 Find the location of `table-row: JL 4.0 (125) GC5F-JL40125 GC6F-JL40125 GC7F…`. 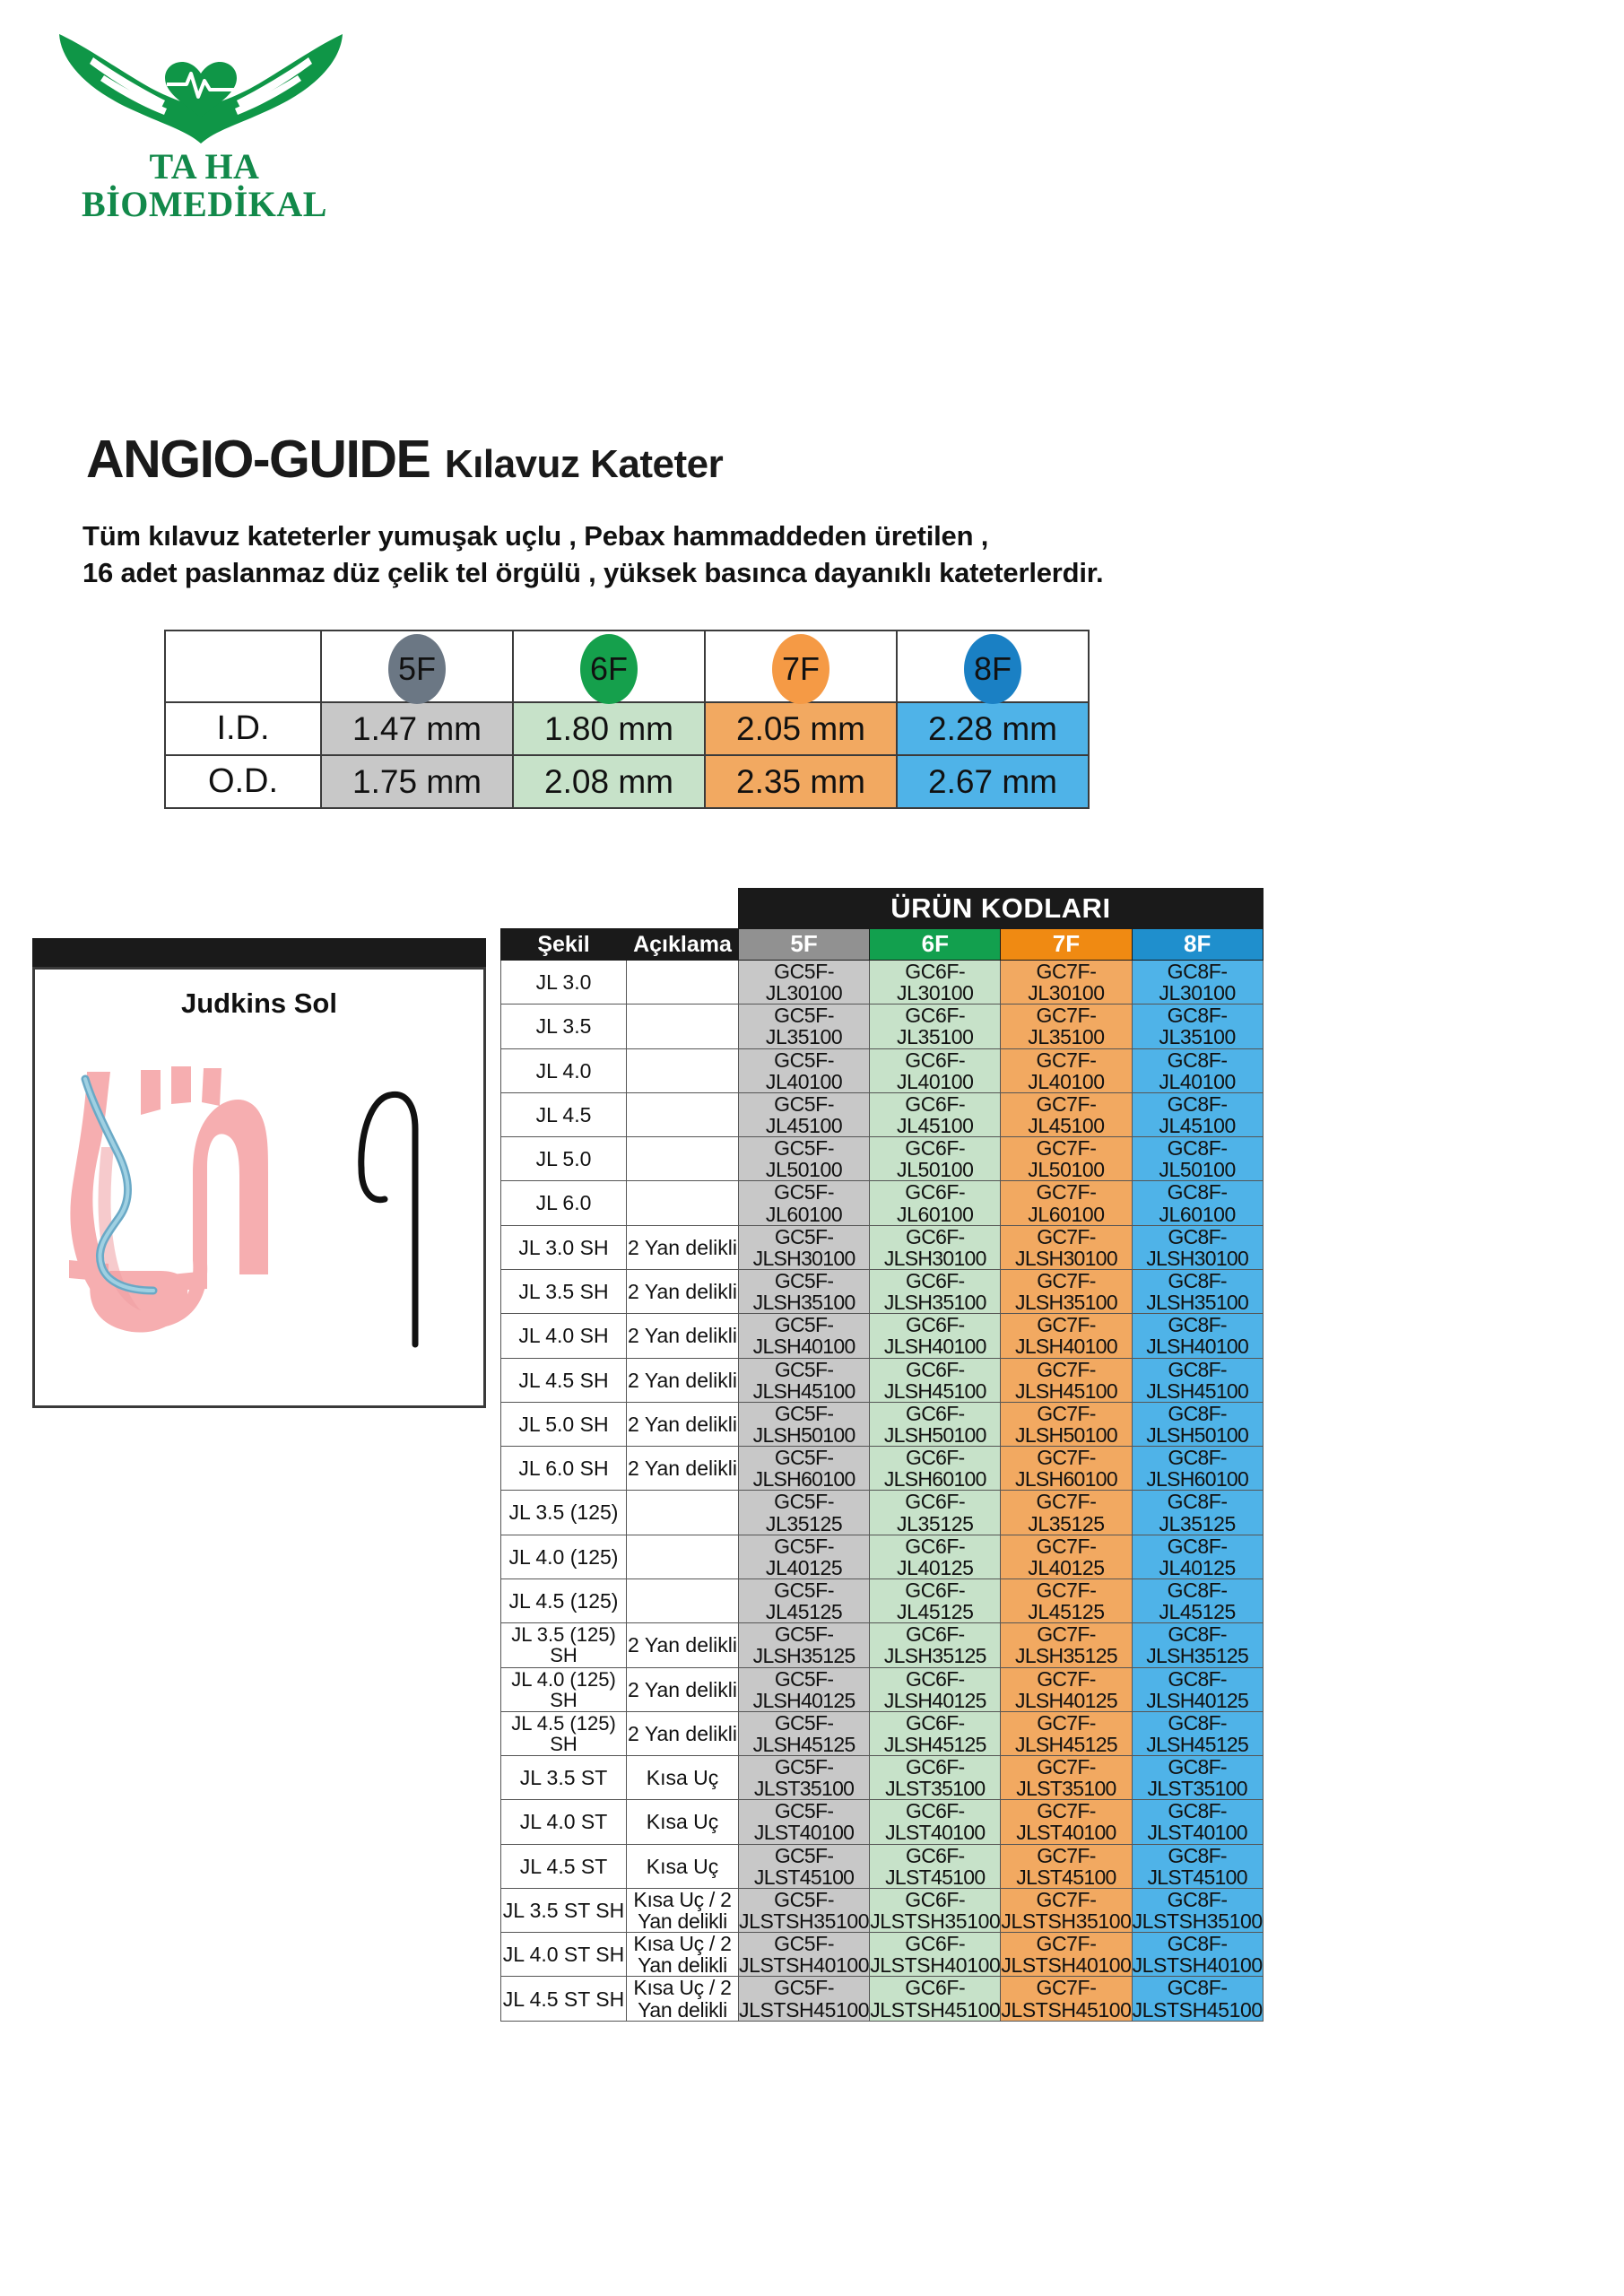

table-row: JL 4.0 (125) GC5F-JL40125 GC6F-JL40125 GC7F… is located at coordinates (882, 1556).